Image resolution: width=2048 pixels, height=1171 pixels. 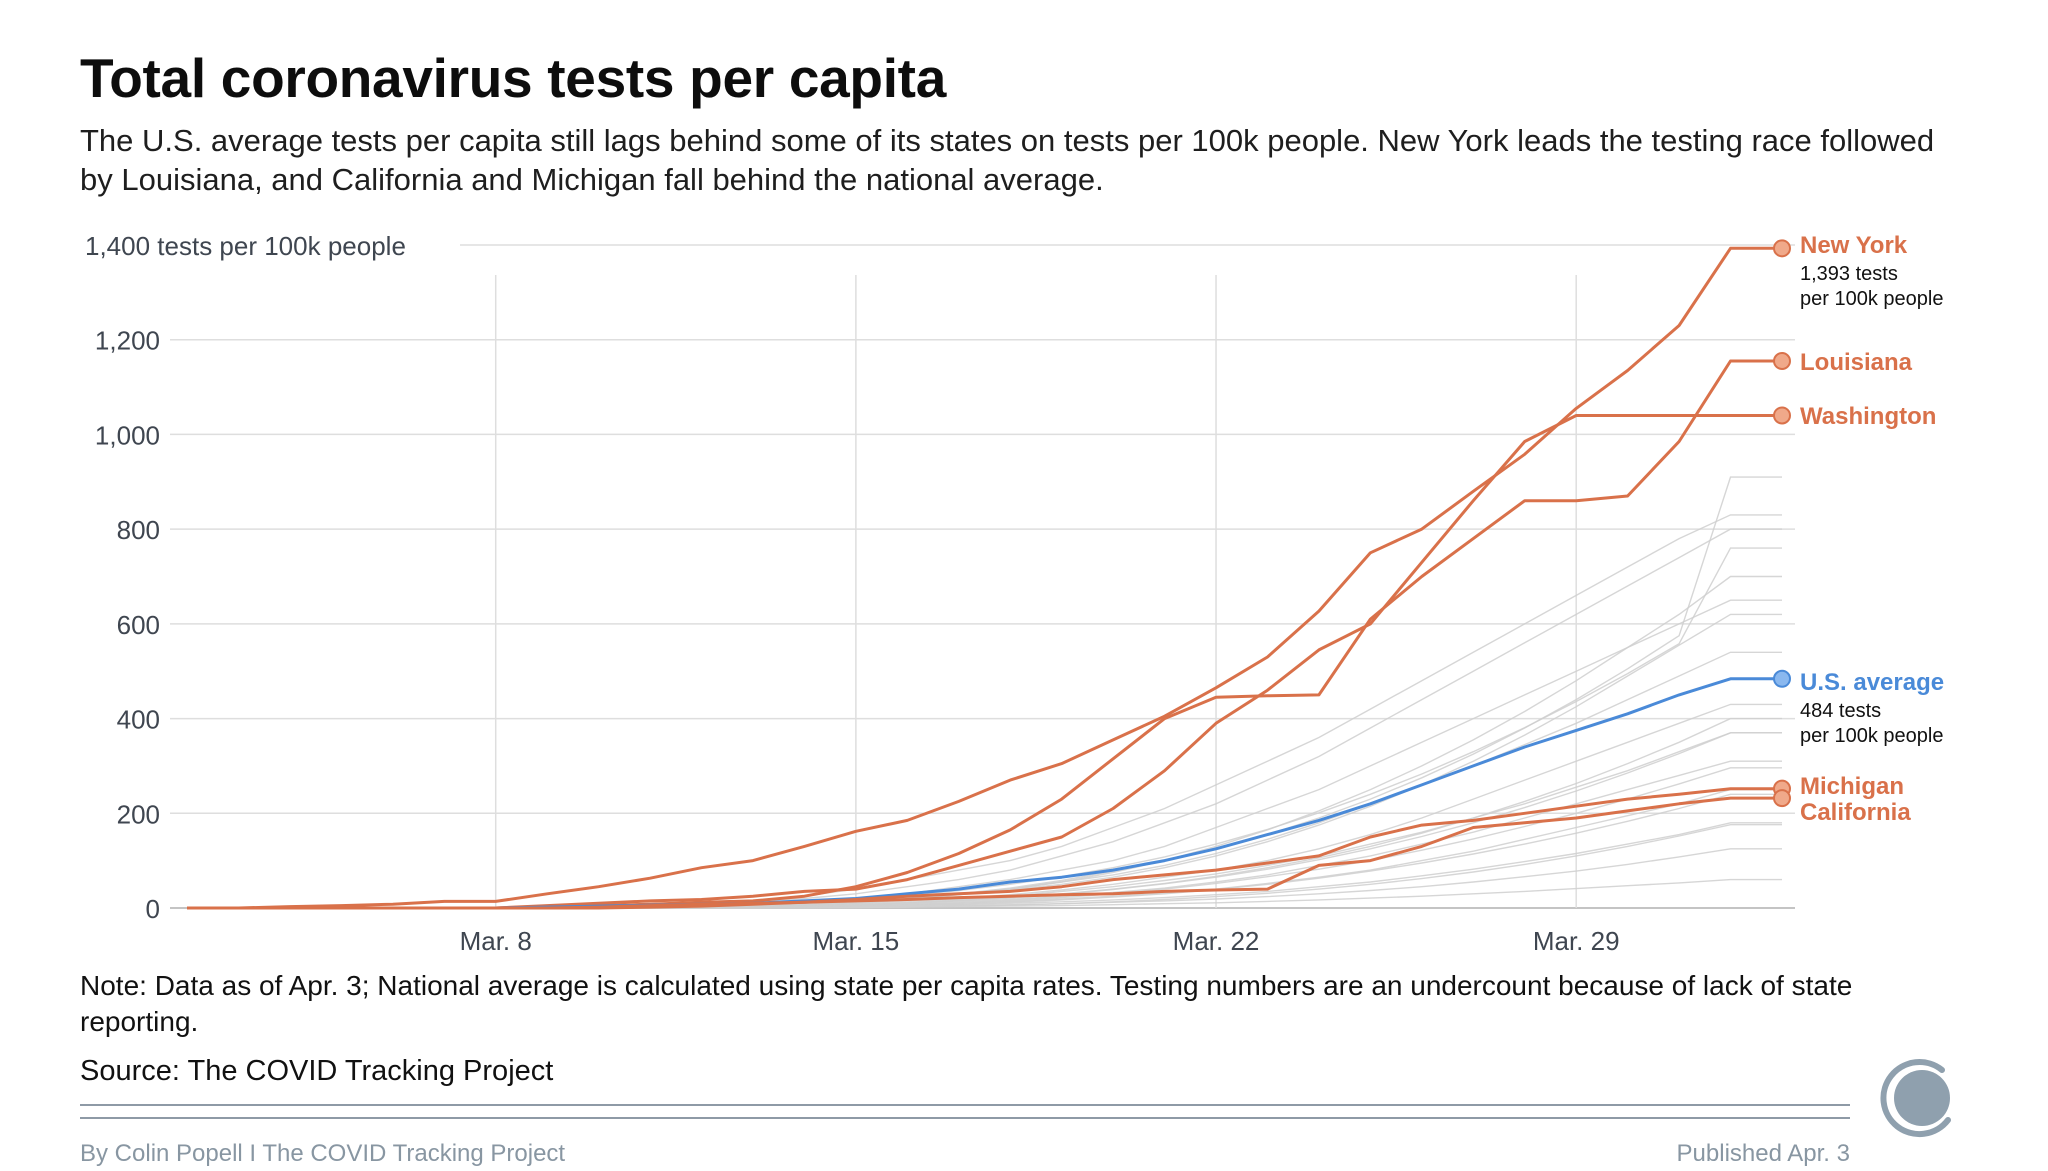 What do you see at coordinates (856, 941) in the screenshot?
I see `x-tick-label: Mar. 15` at bounding box center [856, 941].